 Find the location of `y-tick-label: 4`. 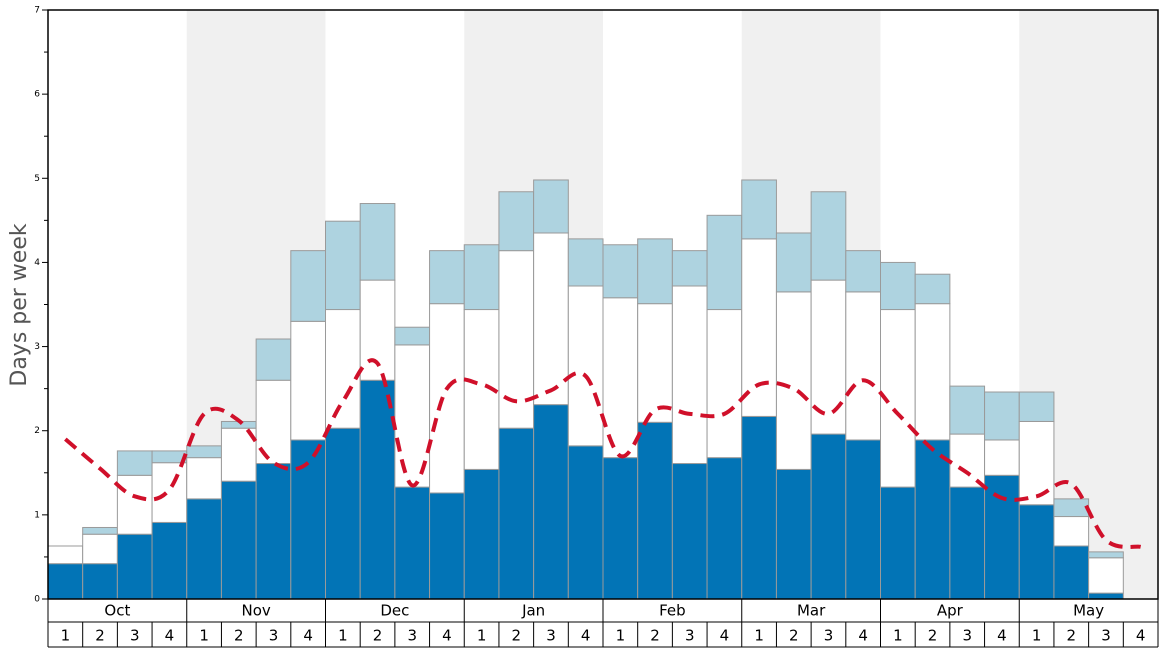

y-tick-label: 4 is located at coordinates (37, 263).